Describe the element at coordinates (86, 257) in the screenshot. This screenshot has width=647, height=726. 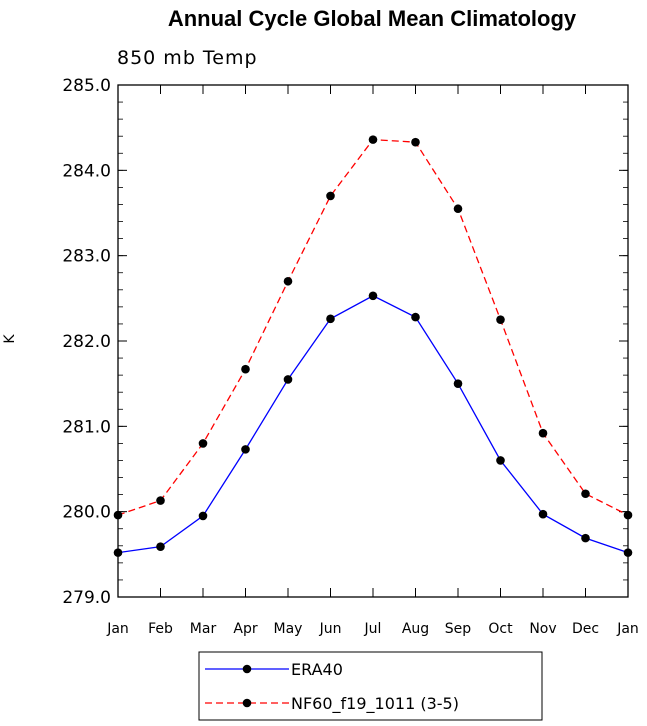
I see `y-tick-label: 283.0` at that location.